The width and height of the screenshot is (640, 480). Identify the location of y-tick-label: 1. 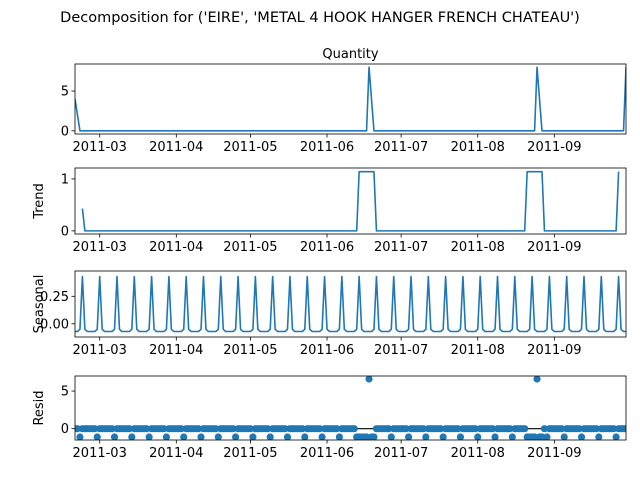
(65, 179).